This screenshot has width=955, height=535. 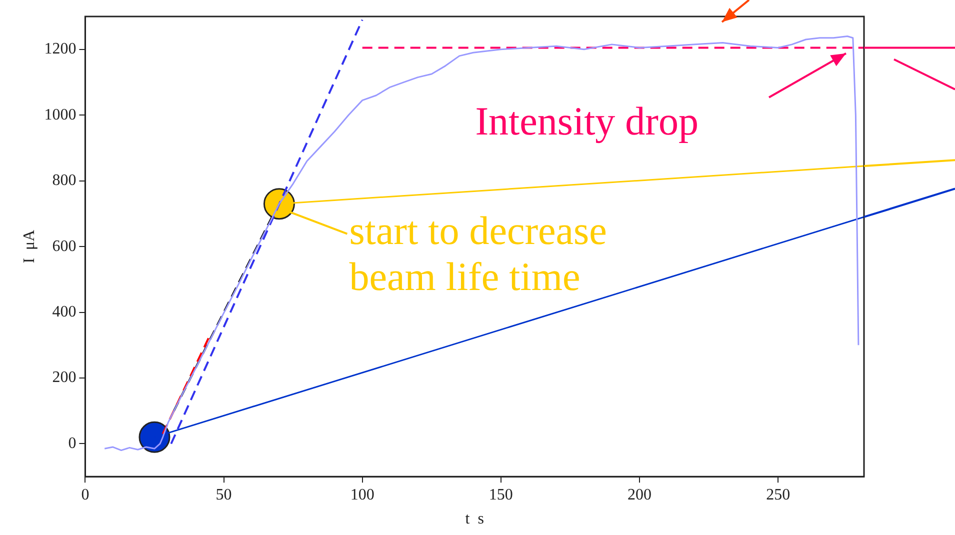 I want to click on x-tick-label: 100, so click(x=362, y=495).